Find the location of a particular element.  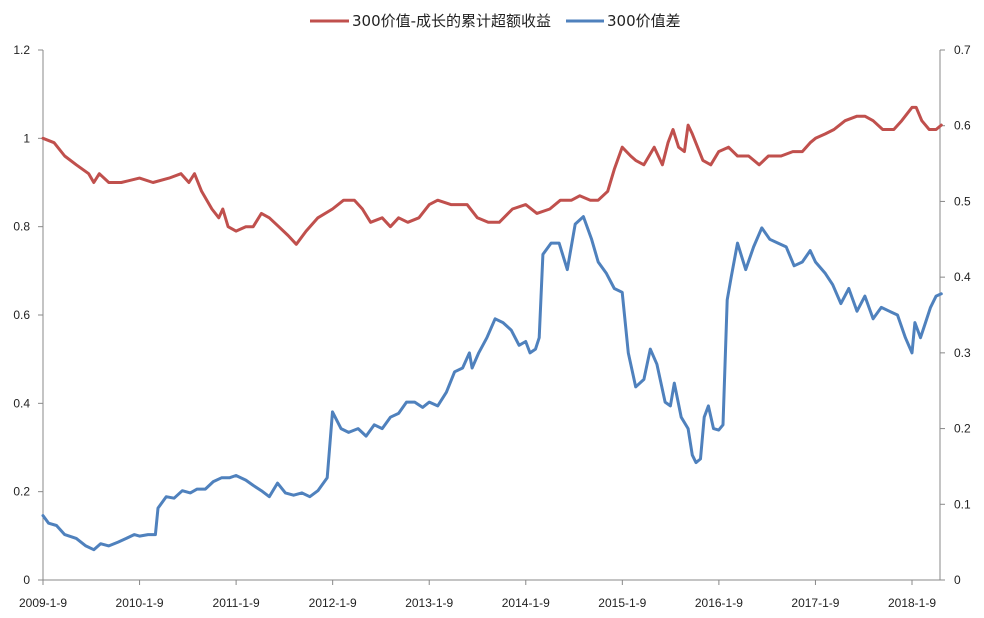

x-tick-label: 2017-1-9 is located at coordinates (815, 603).